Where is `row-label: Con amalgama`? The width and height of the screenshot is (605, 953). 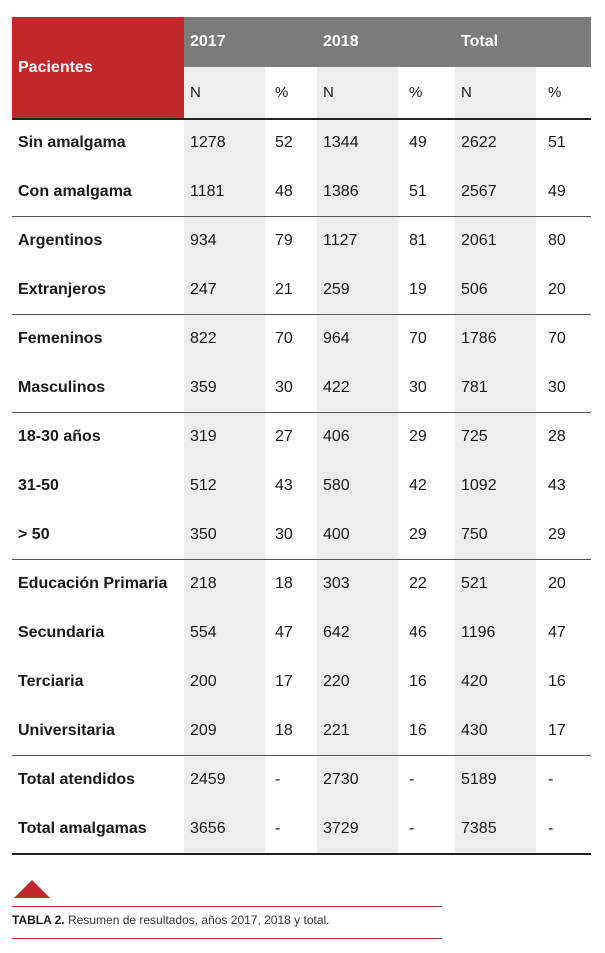
row-label: Con amalgama is located at coordinates (75, 191).